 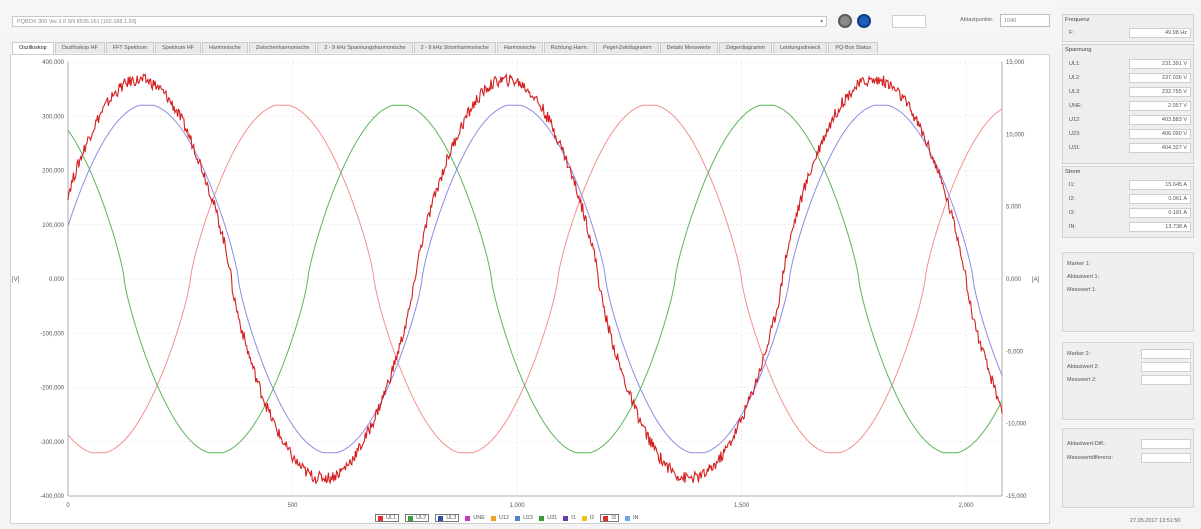 I want to click on tab-1: Oszilloskop HF, so click(x=79, y=47).